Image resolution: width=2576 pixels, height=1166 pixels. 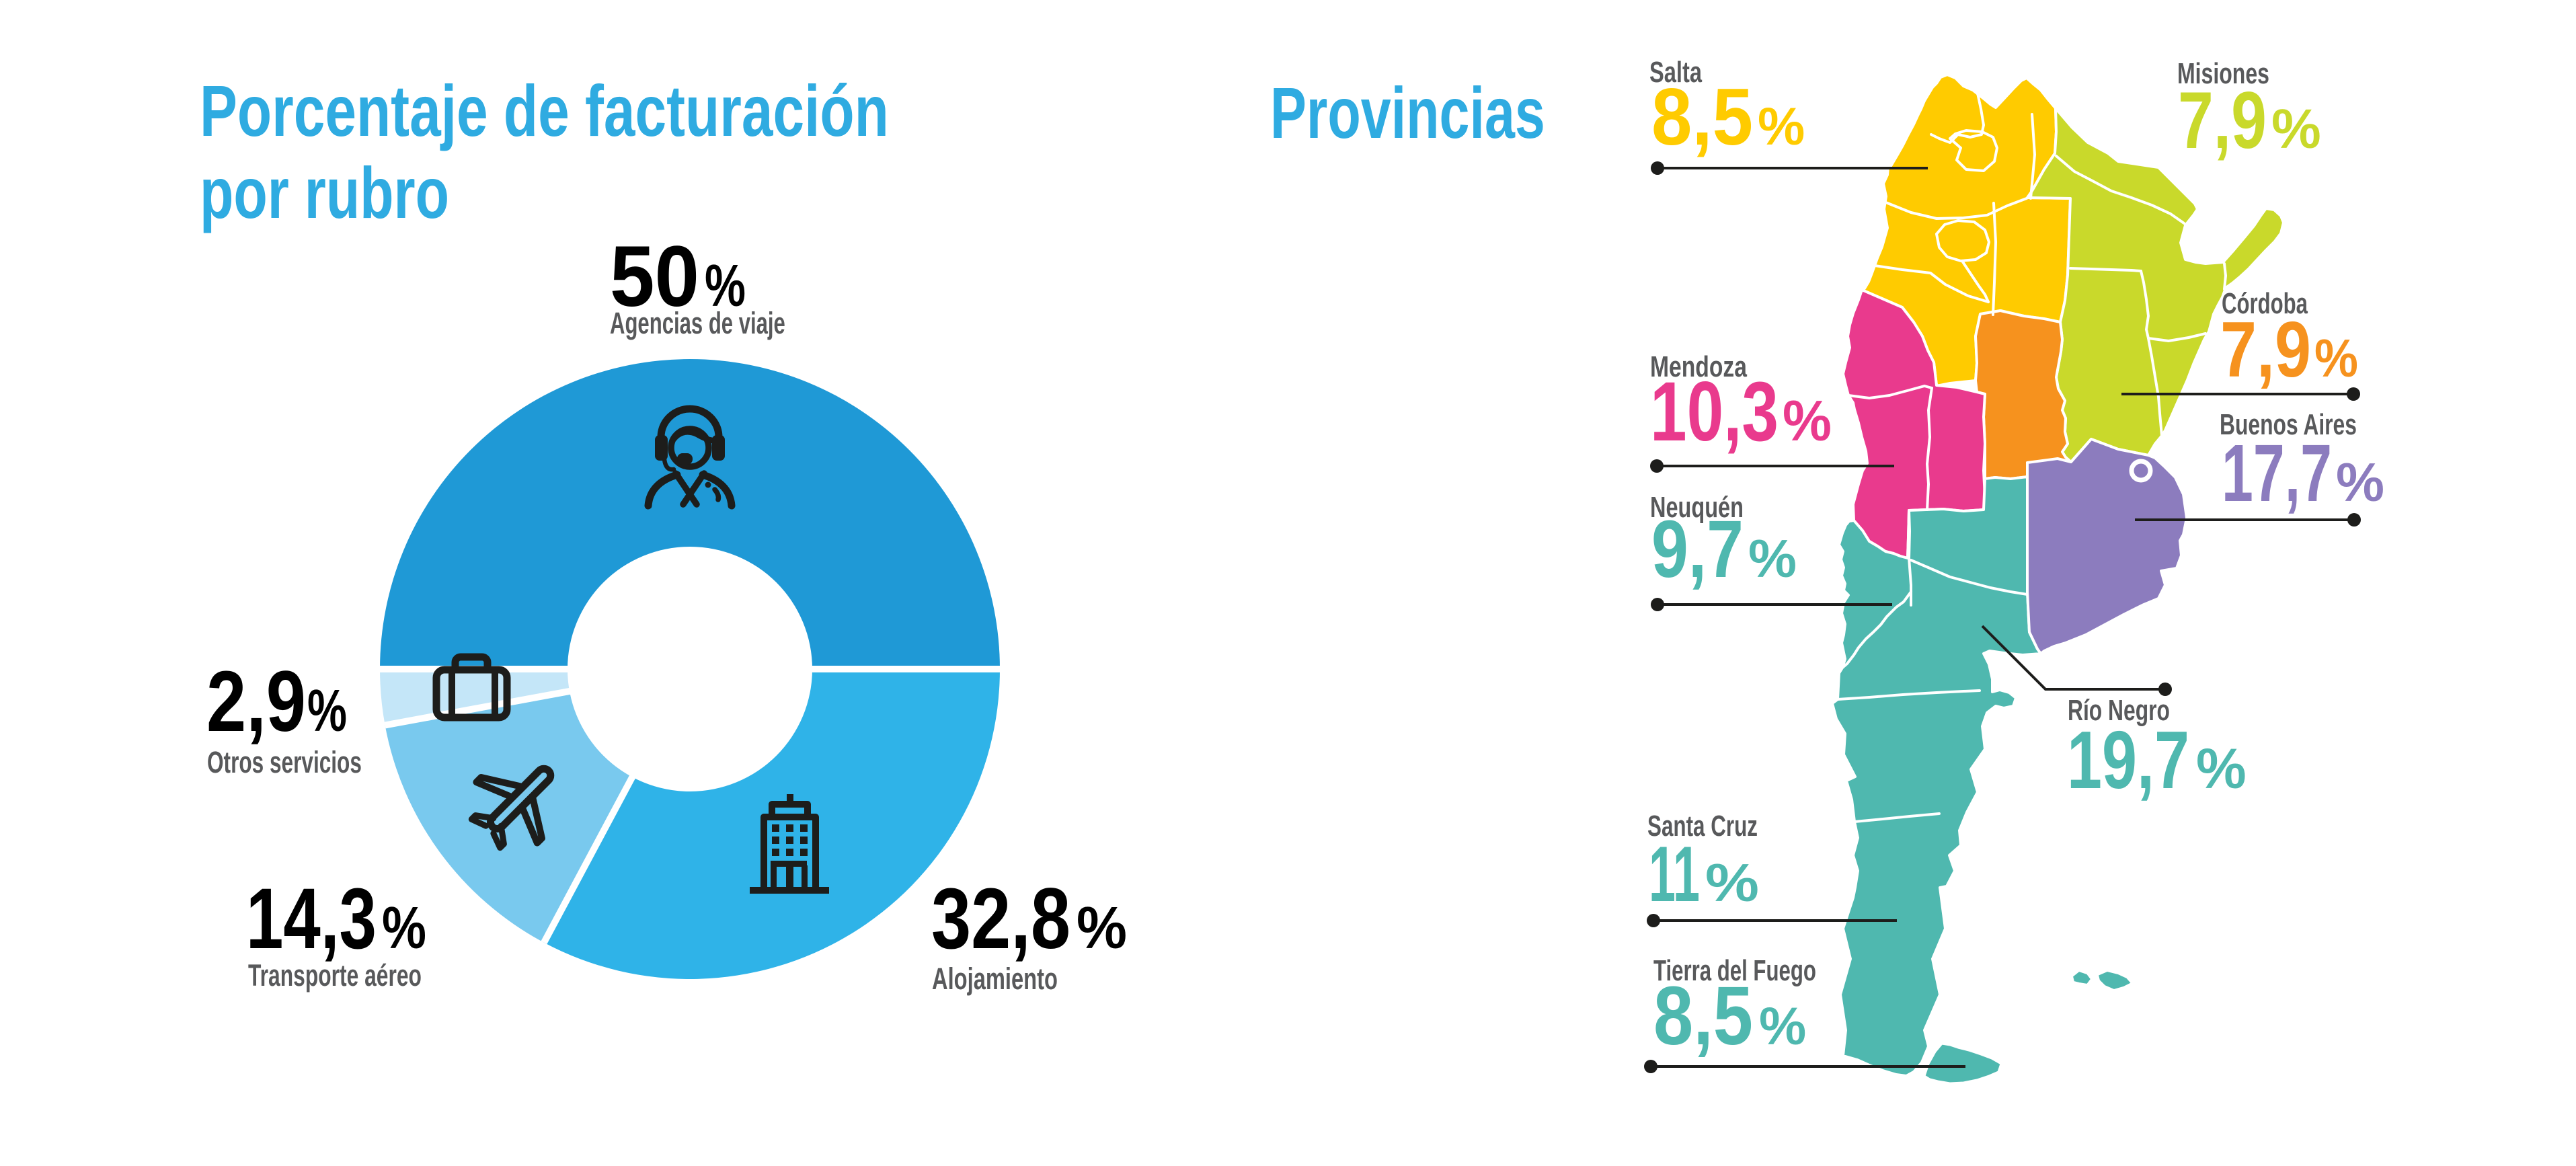 I want to click on svg-text: Neuquén, so click(x=1697, y=508).